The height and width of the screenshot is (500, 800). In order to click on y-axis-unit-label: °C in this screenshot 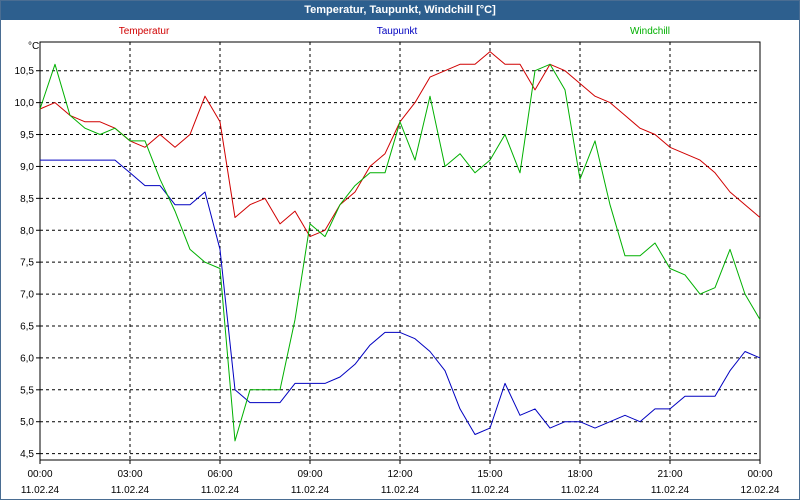, I will do `click(33, 46)`.